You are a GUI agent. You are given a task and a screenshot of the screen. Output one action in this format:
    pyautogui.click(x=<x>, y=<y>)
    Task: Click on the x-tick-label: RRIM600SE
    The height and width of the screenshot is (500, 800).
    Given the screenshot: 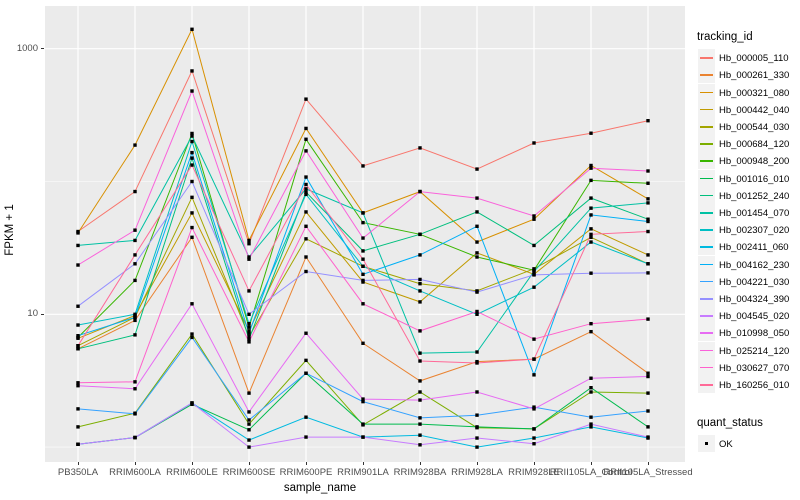 What is the action you would take?
    pyautogui.click(x=249, y=472)
    